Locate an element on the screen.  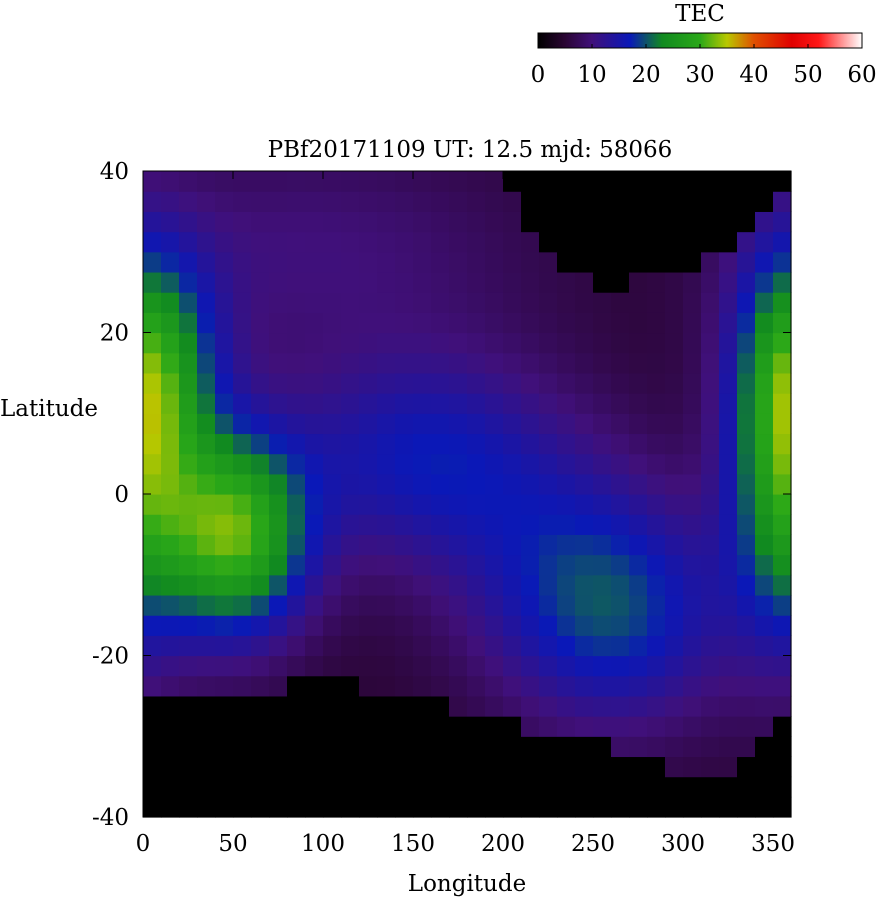
x-tick-label: 350 is located at coordinates (773, 844).